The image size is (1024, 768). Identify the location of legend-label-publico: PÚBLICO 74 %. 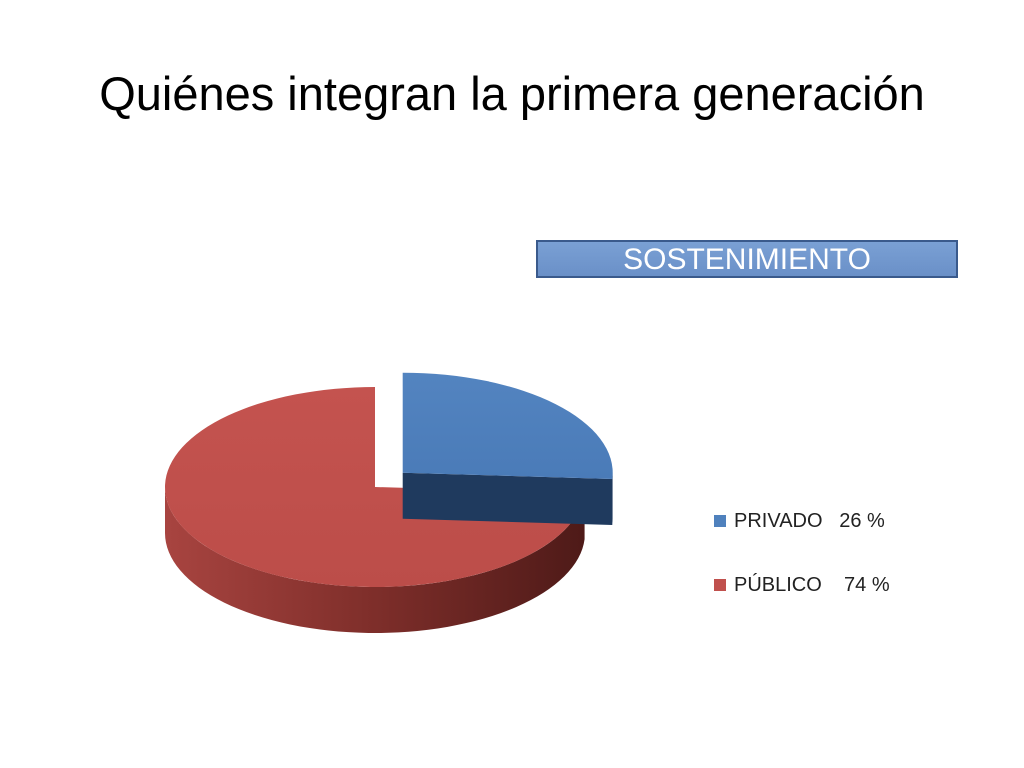
(812, 584).